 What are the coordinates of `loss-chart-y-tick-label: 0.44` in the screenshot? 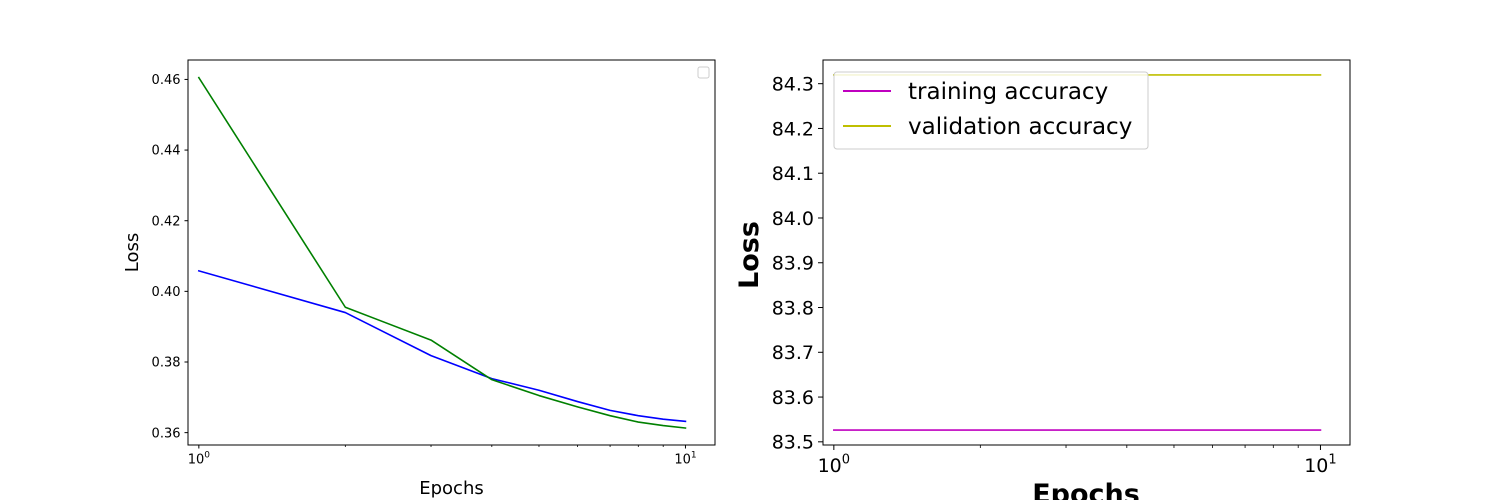 It's located at (166, 151).